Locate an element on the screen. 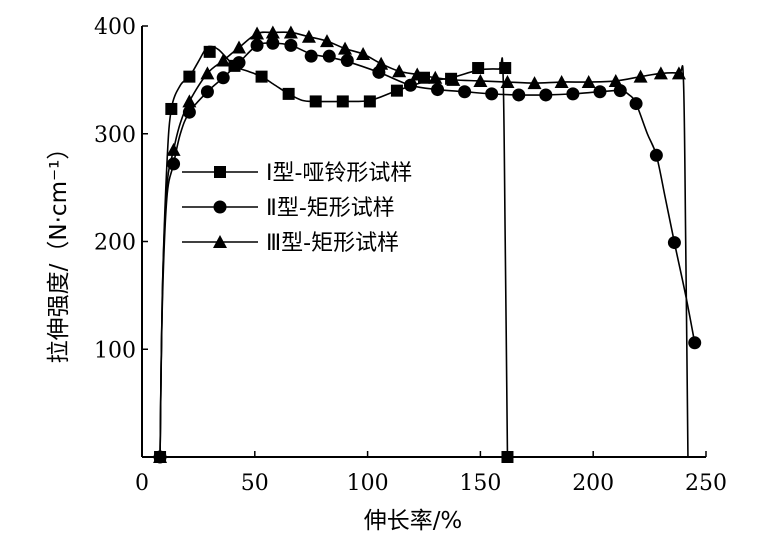 The height and width of the screenshot is (544, 773). y-tick-label: 200 is located at coordinates (115, 243).